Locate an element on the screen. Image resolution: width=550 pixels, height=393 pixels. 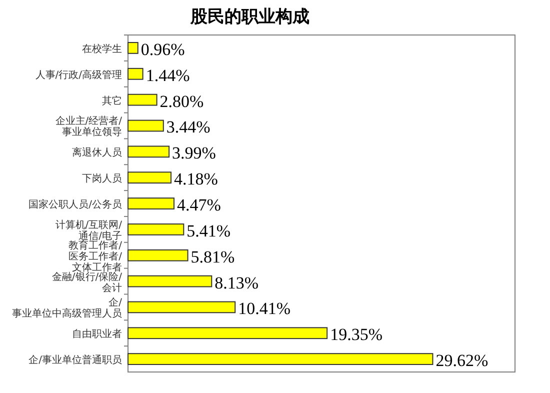
data-label: 10.41% is located at coordinates (264, 308).